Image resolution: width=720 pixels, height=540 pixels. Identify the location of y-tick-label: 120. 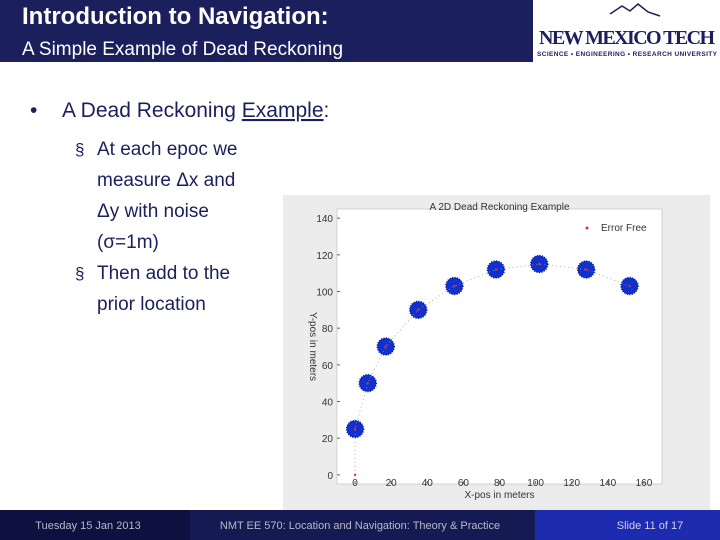
(324, 256).